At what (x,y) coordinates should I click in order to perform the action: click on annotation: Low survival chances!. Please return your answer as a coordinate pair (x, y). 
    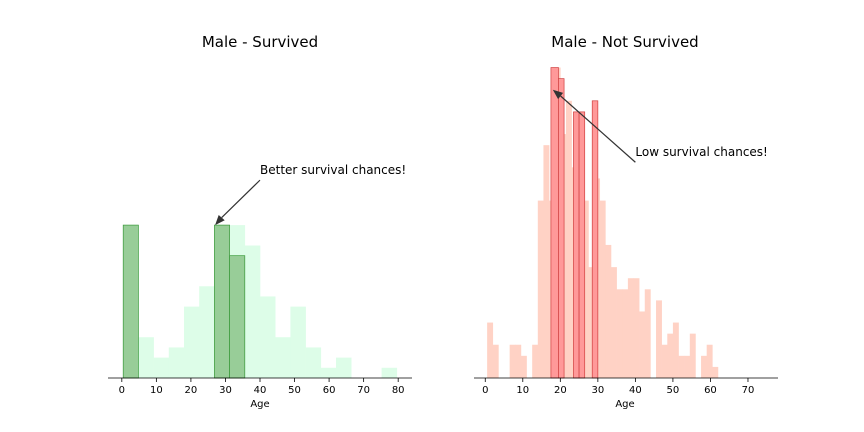
    Looking at the image, I should click on (660, 126).